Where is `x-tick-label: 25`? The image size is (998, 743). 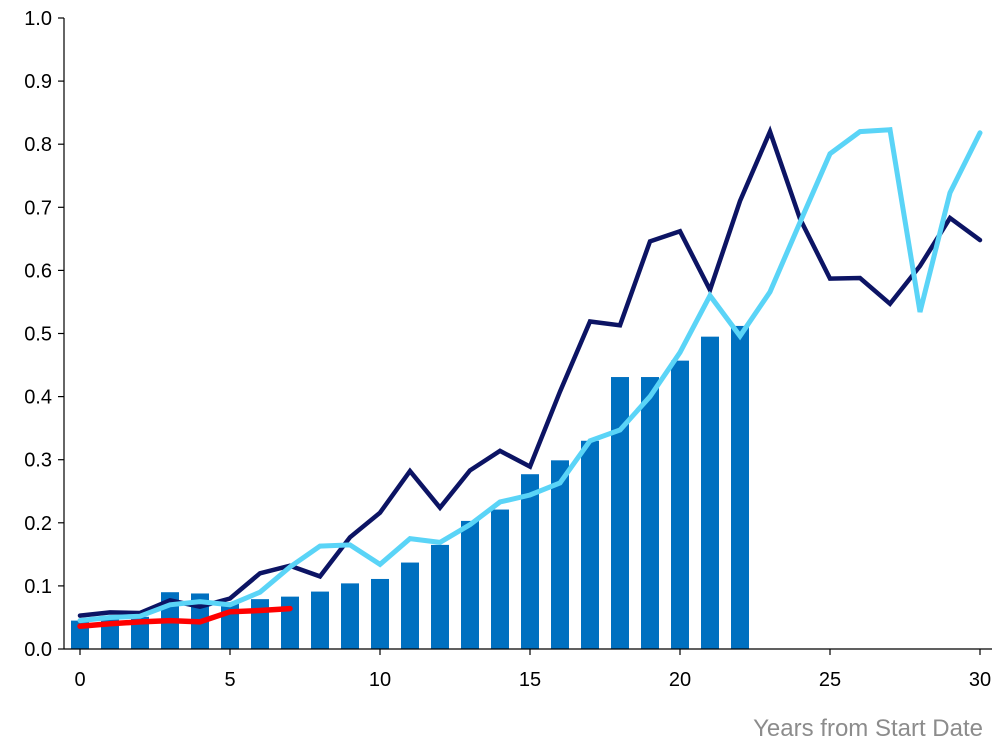
x-tick-label: 25 is located at coordinates (830, 680).